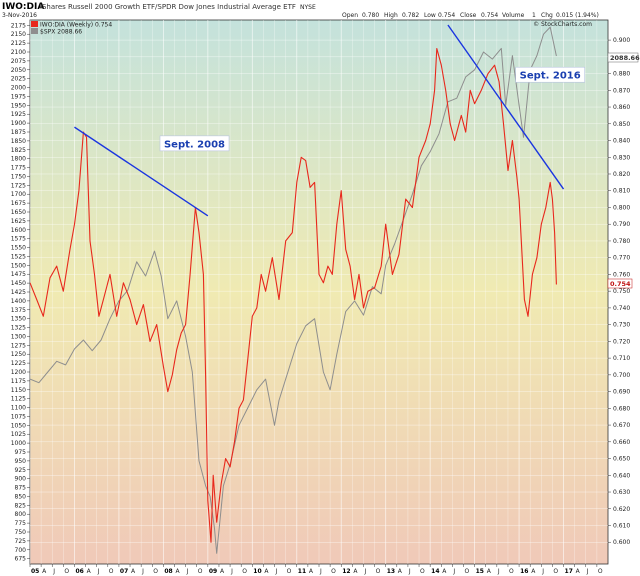  Describe the element at coordinates (621, 325) in the screenshot. I see `right-tick-label: 0.730` at that location.